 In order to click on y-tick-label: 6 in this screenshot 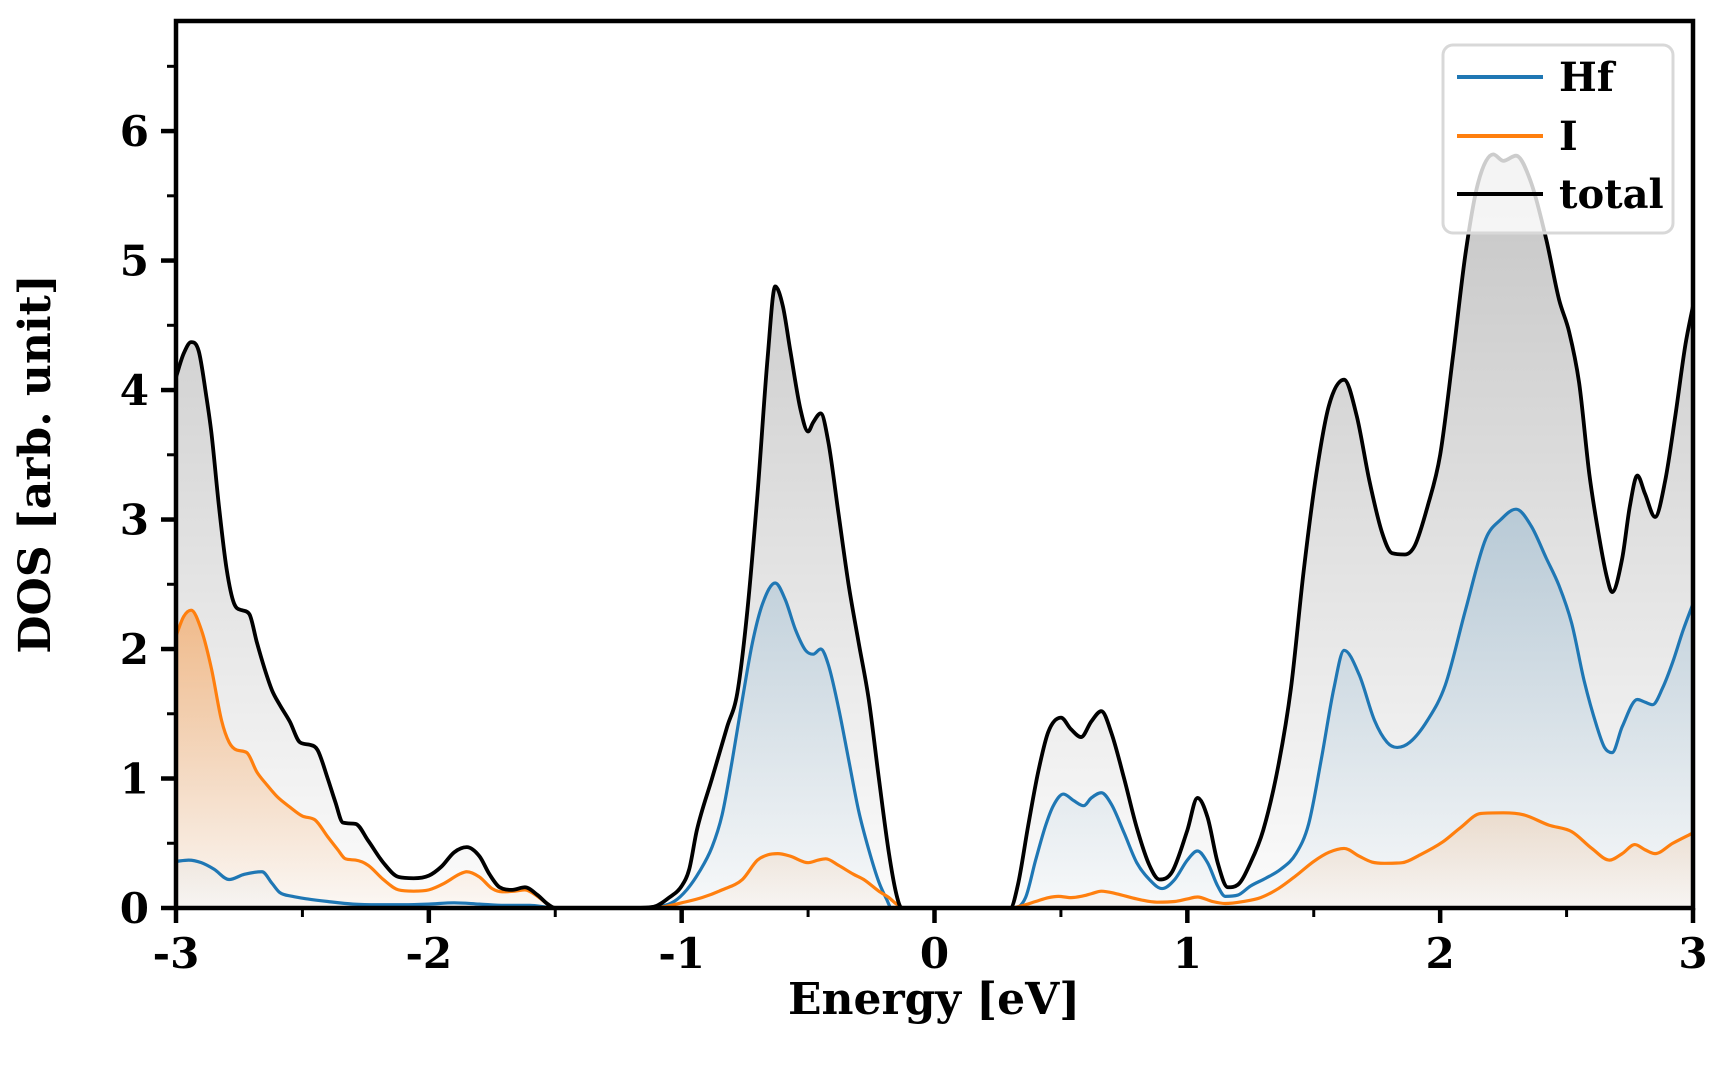, I will do `click(134, 131)`.